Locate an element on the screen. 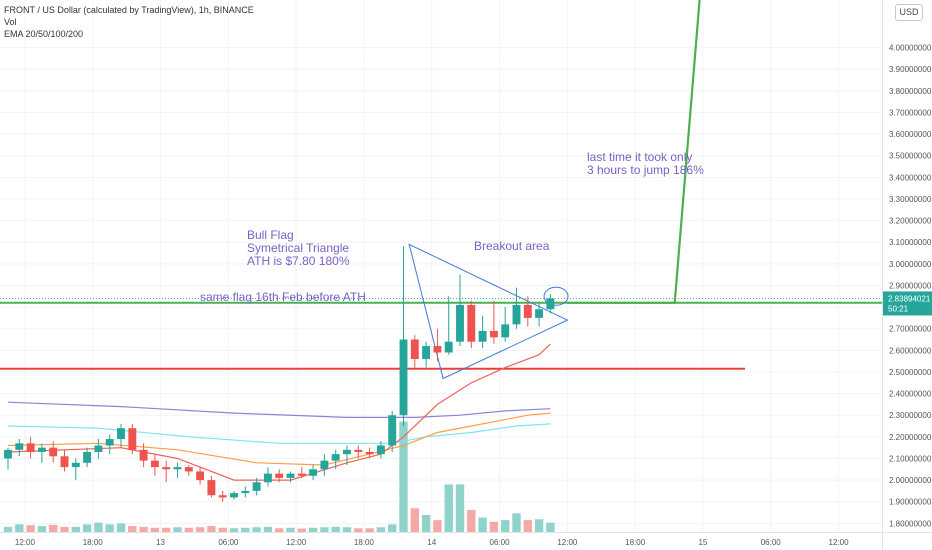 The image size is (932, 550). y-tick-label: 2.90000000 is located at coordinates (910, 285).